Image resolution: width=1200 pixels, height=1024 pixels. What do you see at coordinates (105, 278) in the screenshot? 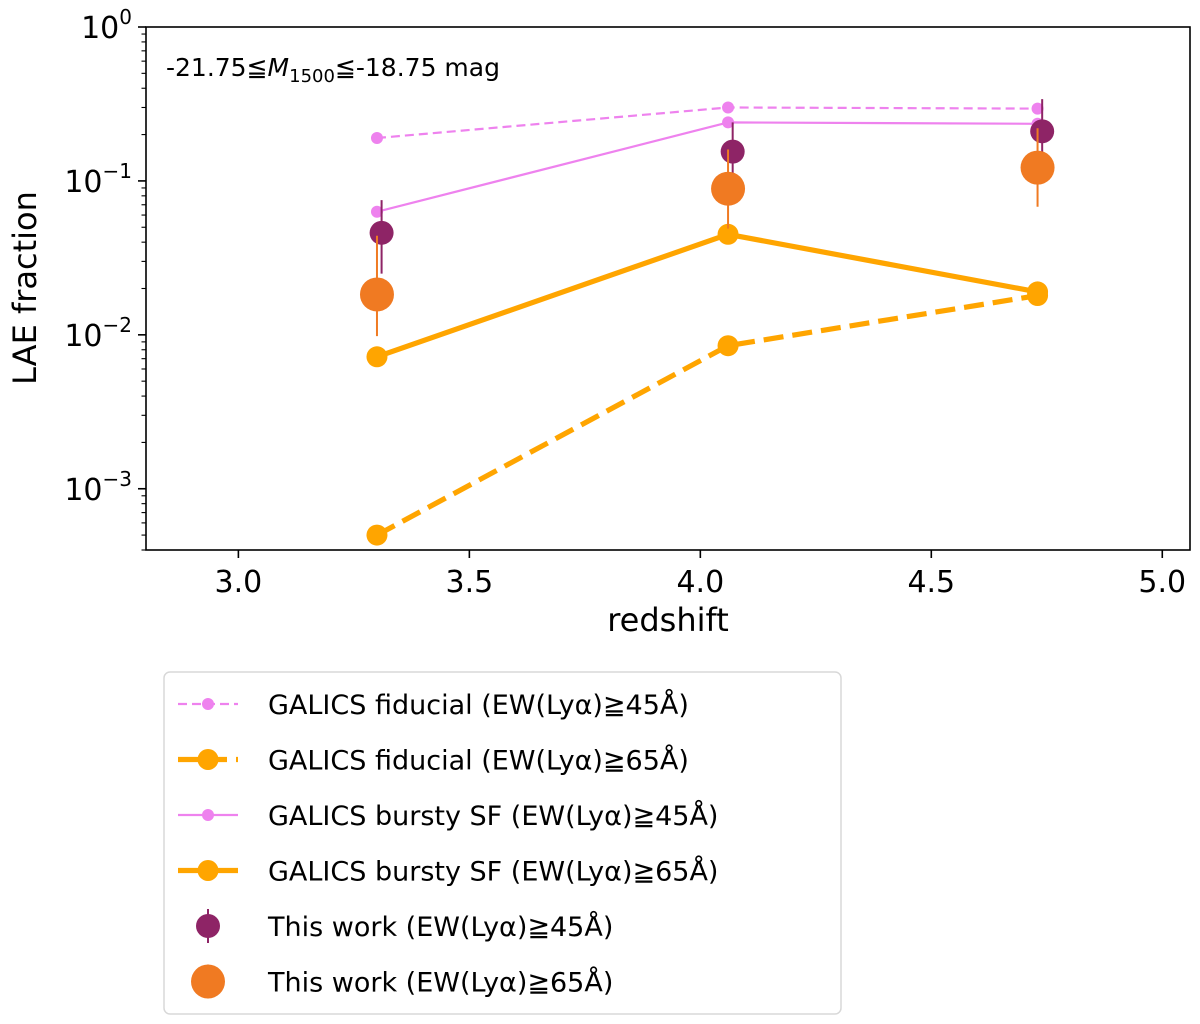
I see `y-axis: 10⁻³ 10⁻² 10⁻¹ 10⁰` at bounding box center [105, 278].